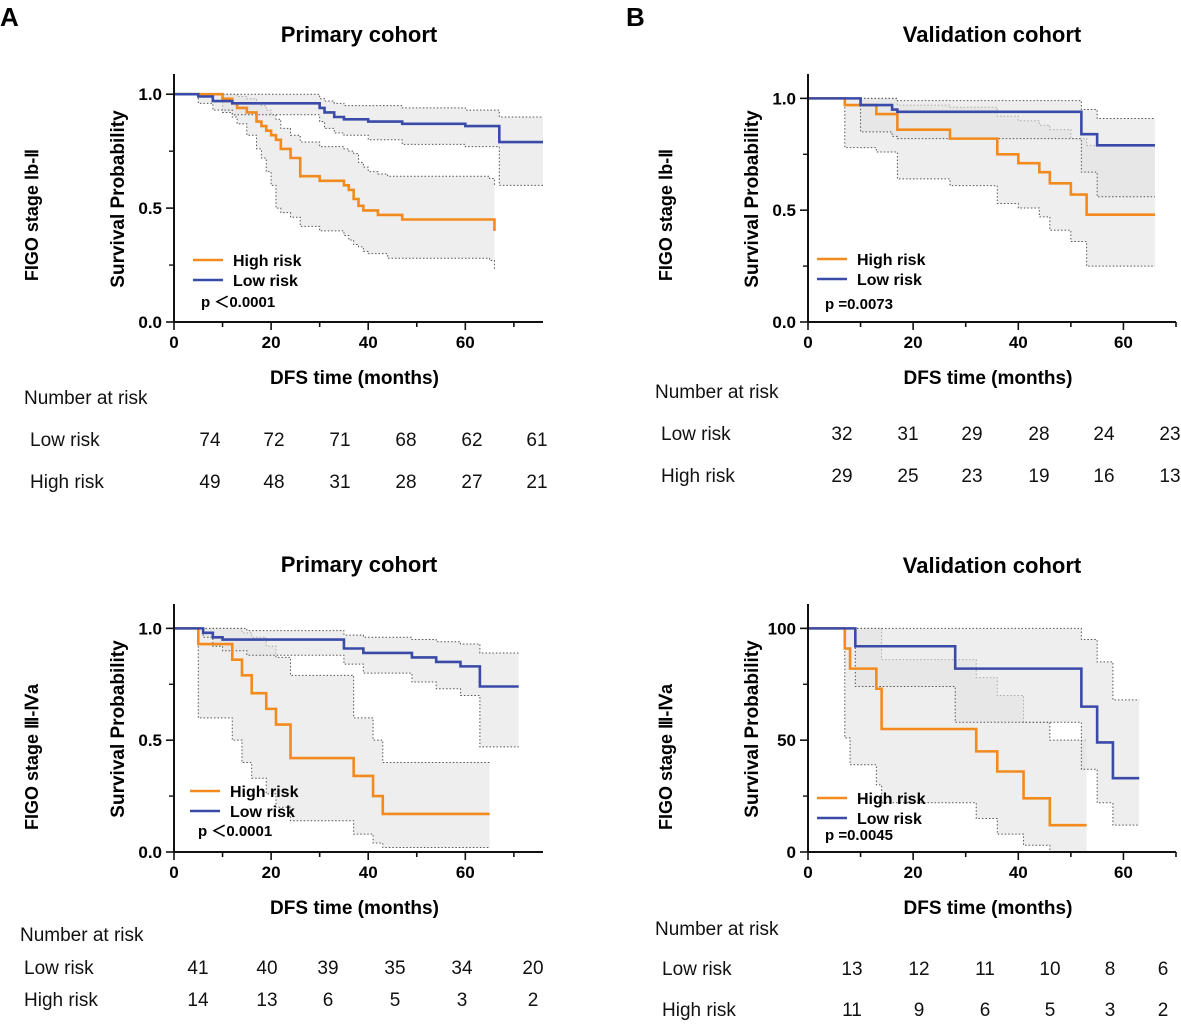 This screenshot has width=1181, height=1032. Describe the element at coordinates (947, 727) in the screenshot. I see `survival-curve-high-risk` at that location.